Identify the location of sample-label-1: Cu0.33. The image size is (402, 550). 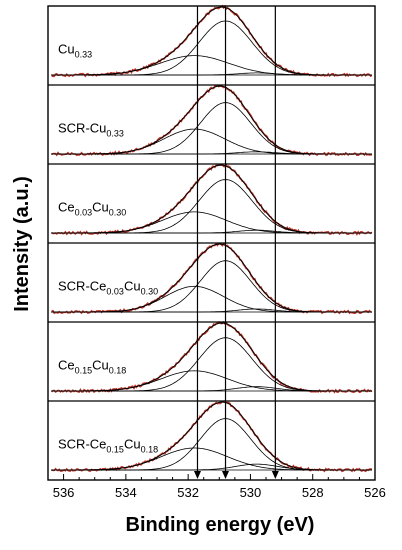
(75, 50).